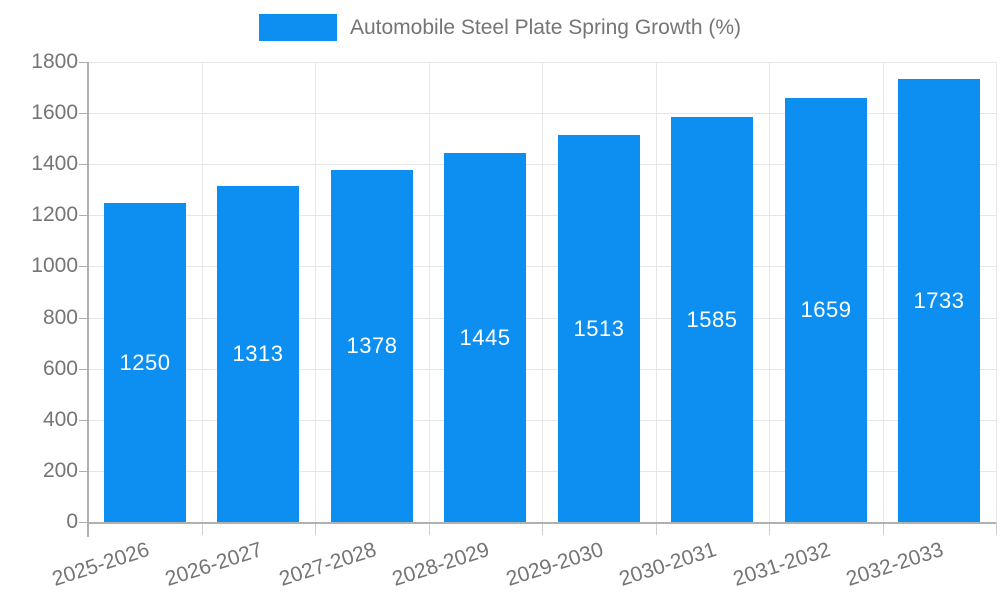  Describe the element at coordinates (214, 564) in the screenshot. I see `x-axis-category-label: 2026-2027` at that location.